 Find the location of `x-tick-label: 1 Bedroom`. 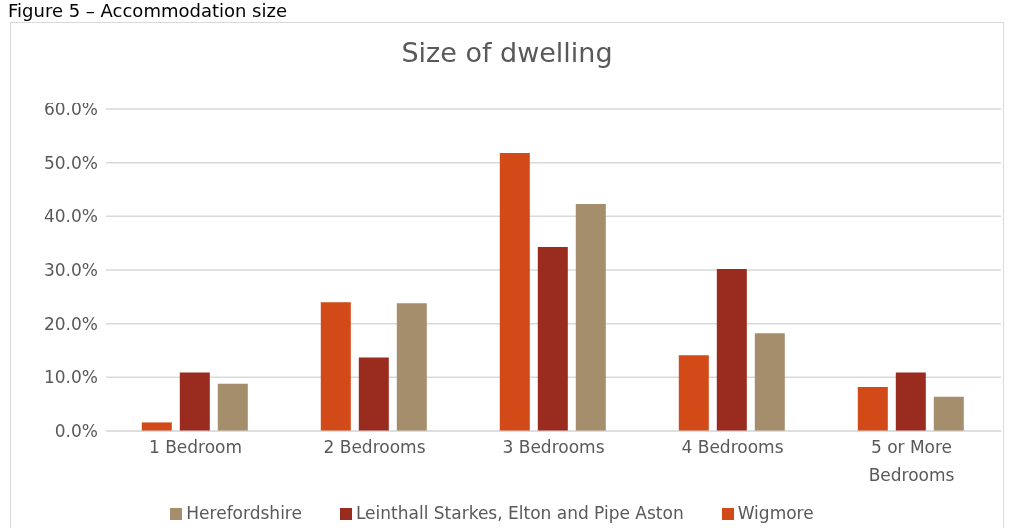

x-tick-label: 1 Bedroom is located at coordinates (195, 447).